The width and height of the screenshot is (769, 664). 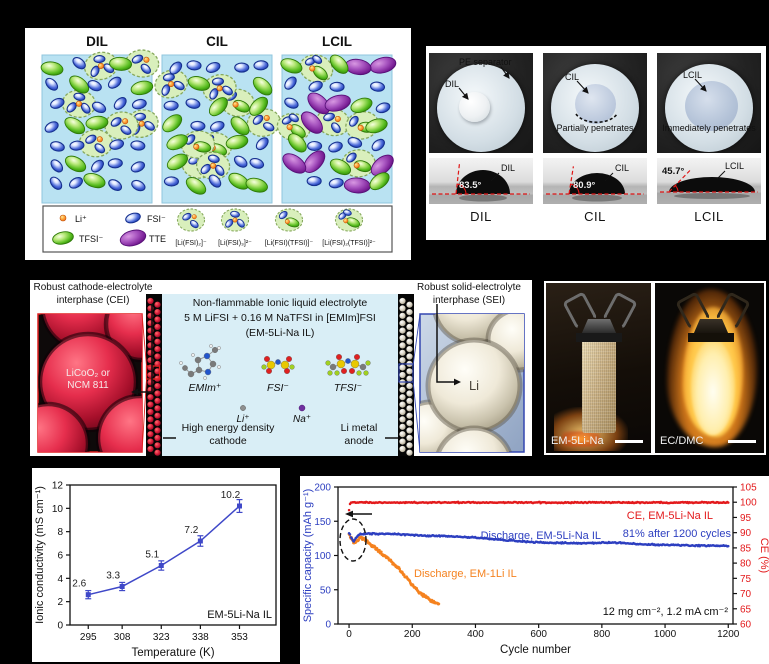 What do you see at coordinates (322, 488) in the screenshot?
I see `left-y-tick-label: 200` at bounding box center [322, 488].